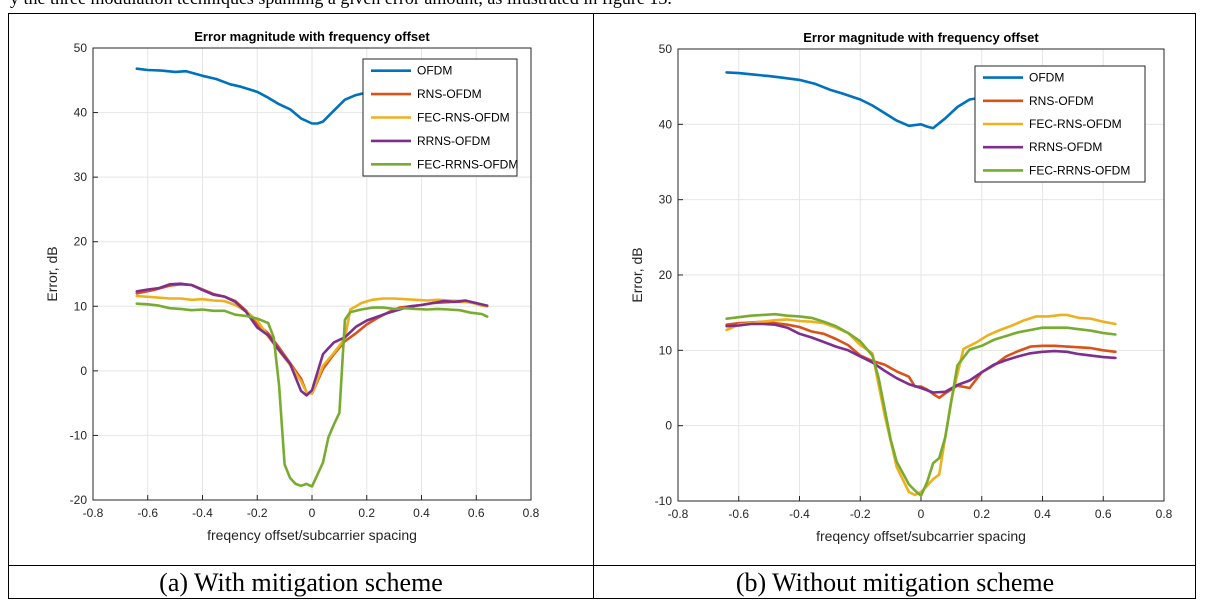 This screenshot has width=1205, height=604. I want to click on cell-divider-vertical, so click(593, 306).